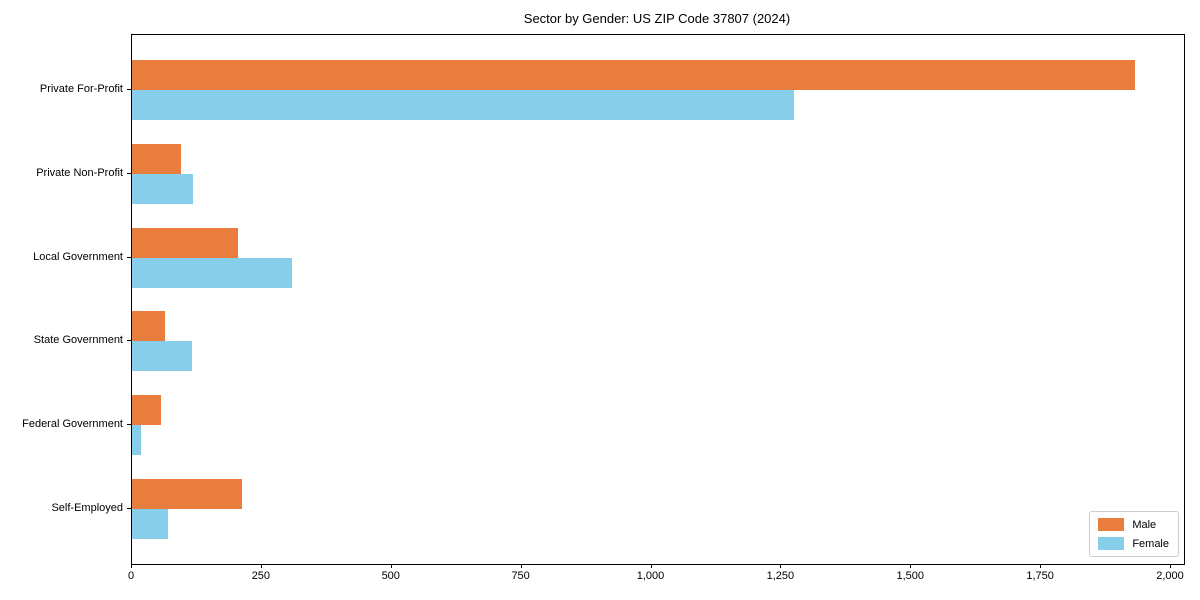 The height and width of the screenshot is (600, 1200). What do you see at coordinates (1150, 543) in the screenshot?
I see `legend-label-female: Female` at bounding box center [1150, 543].